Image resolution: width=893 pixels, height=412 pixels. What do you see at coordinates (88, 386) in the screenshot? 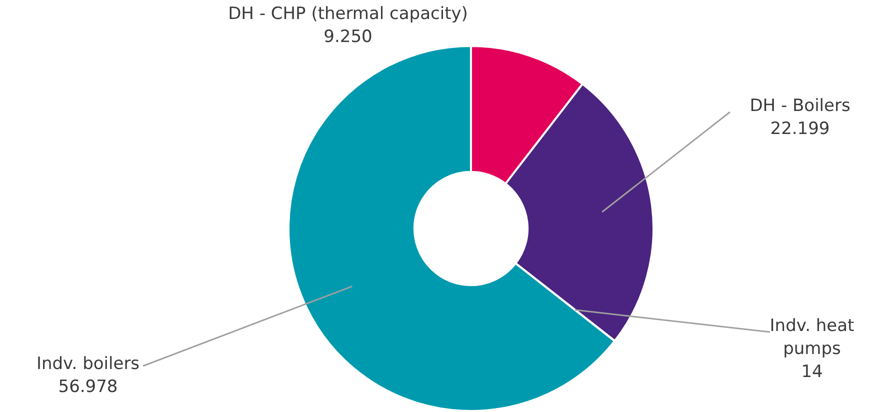
I see `data-label: 56.978` at bounding box center [88, 386].